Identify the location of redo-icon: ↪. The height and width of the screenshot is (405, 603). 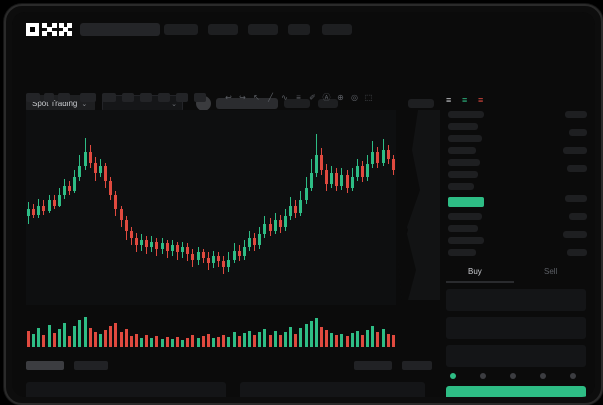
(242, 97).